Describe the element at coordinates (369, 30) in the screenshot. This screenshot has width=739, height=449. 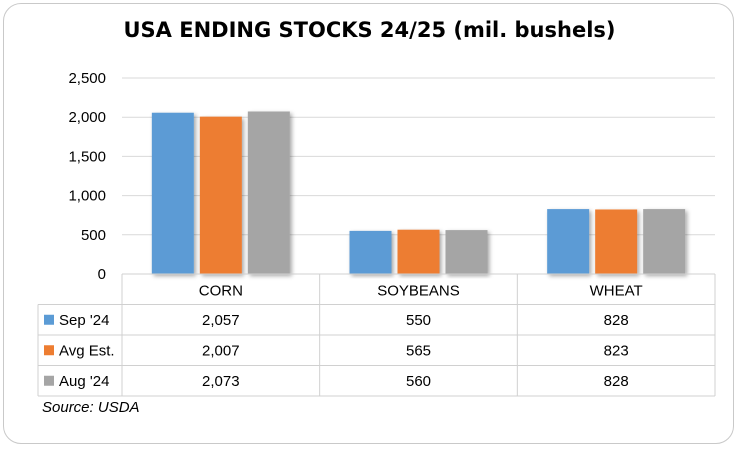
I see `chart-title: USA ENDING STOCKS 24/25 (mil. bushels)` at that location.